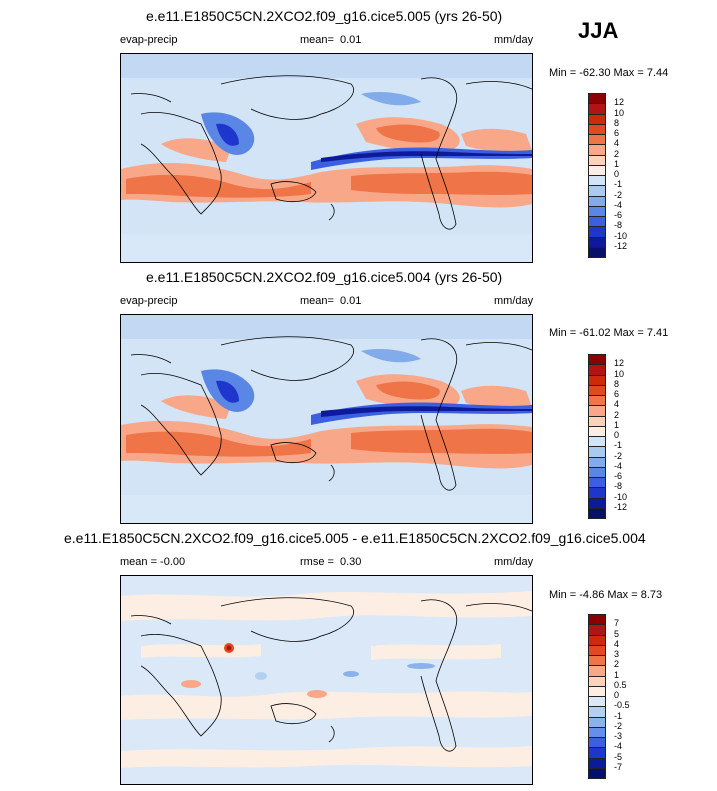  Describe the element at coordinates (351, 40) in the screenshot. I see `panel-1-stat-value: 0.01` at that location.